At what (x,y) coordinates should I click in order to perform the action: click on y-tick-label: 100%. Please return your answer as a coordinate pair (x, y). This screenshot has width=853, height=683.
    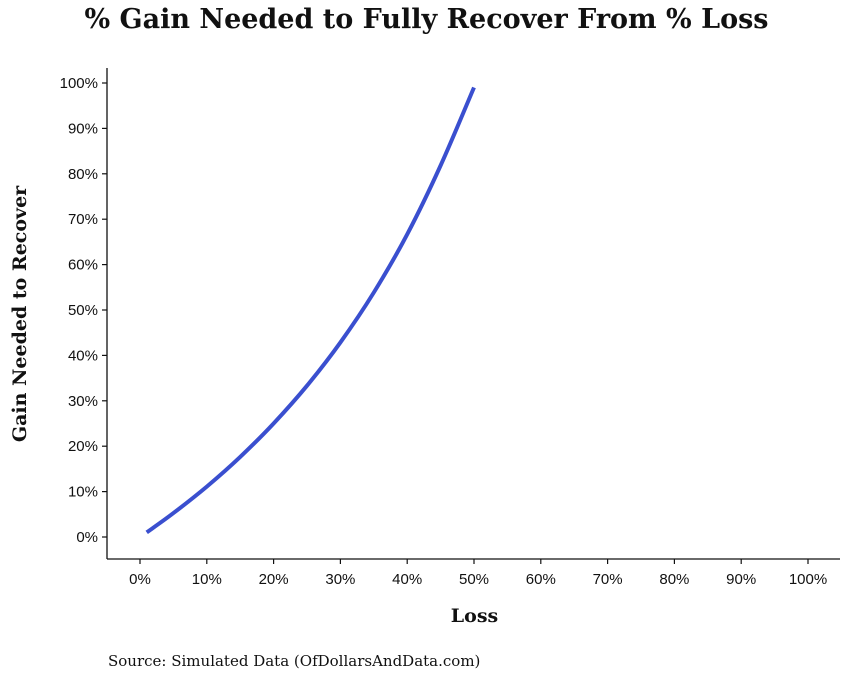
    Looking at the image, I should click on (79, 83).